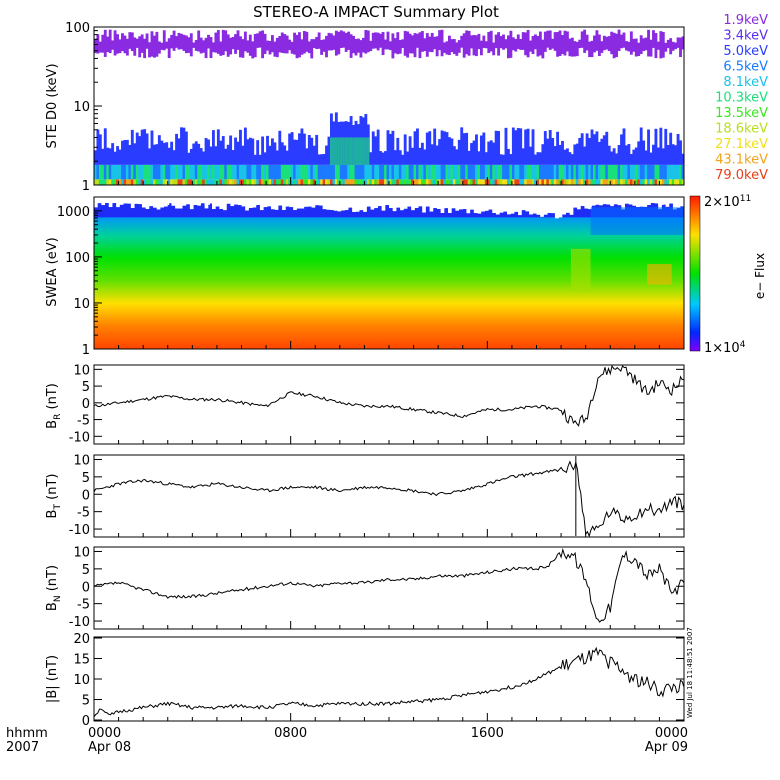 The image size is (780, 780). I want to click on colorbar-min-label: 1×104, so click(725, 348).